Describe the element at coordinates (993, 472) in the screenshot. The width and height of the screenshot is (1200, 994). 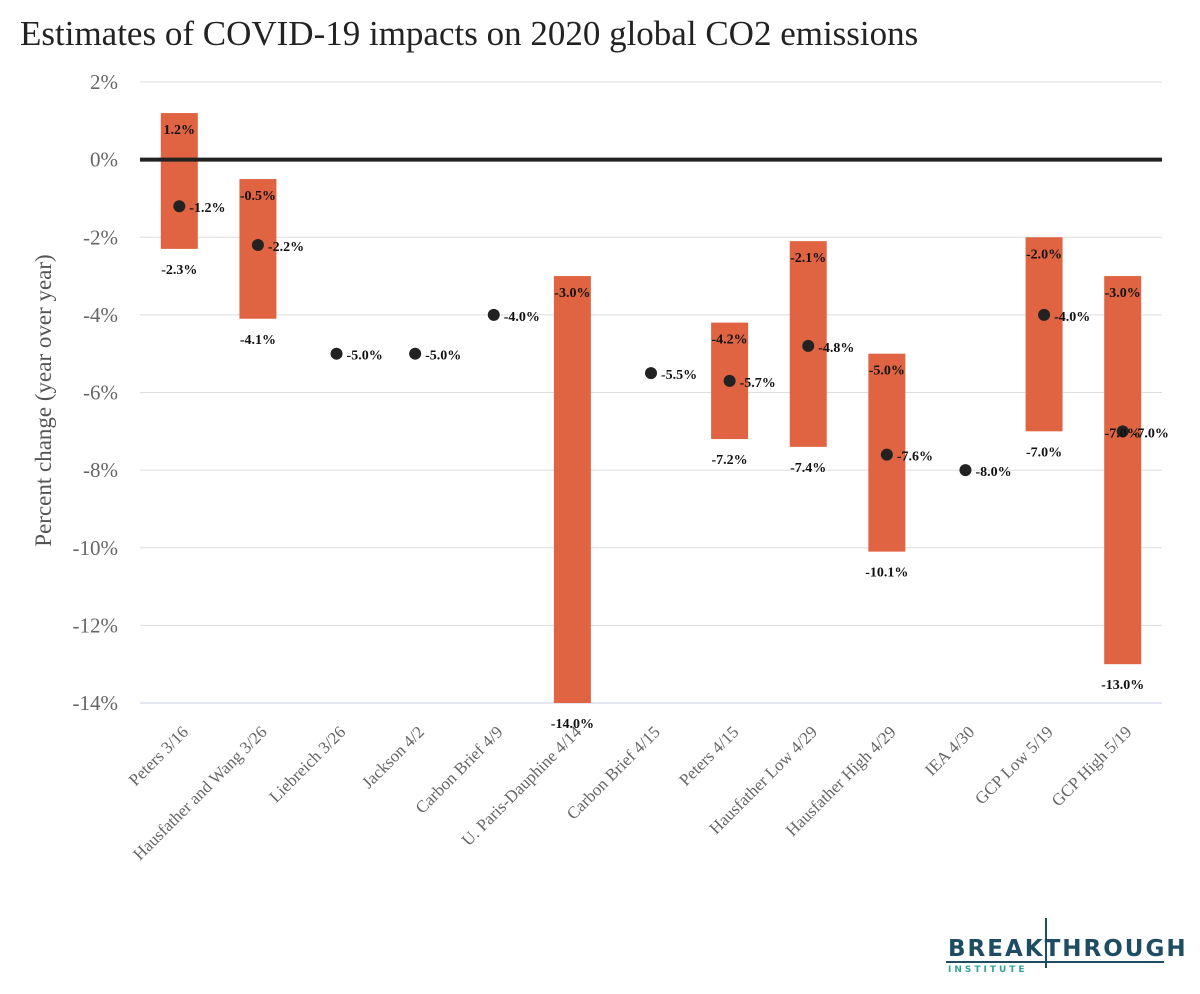
I see `point-label: -8.0%` at that location.